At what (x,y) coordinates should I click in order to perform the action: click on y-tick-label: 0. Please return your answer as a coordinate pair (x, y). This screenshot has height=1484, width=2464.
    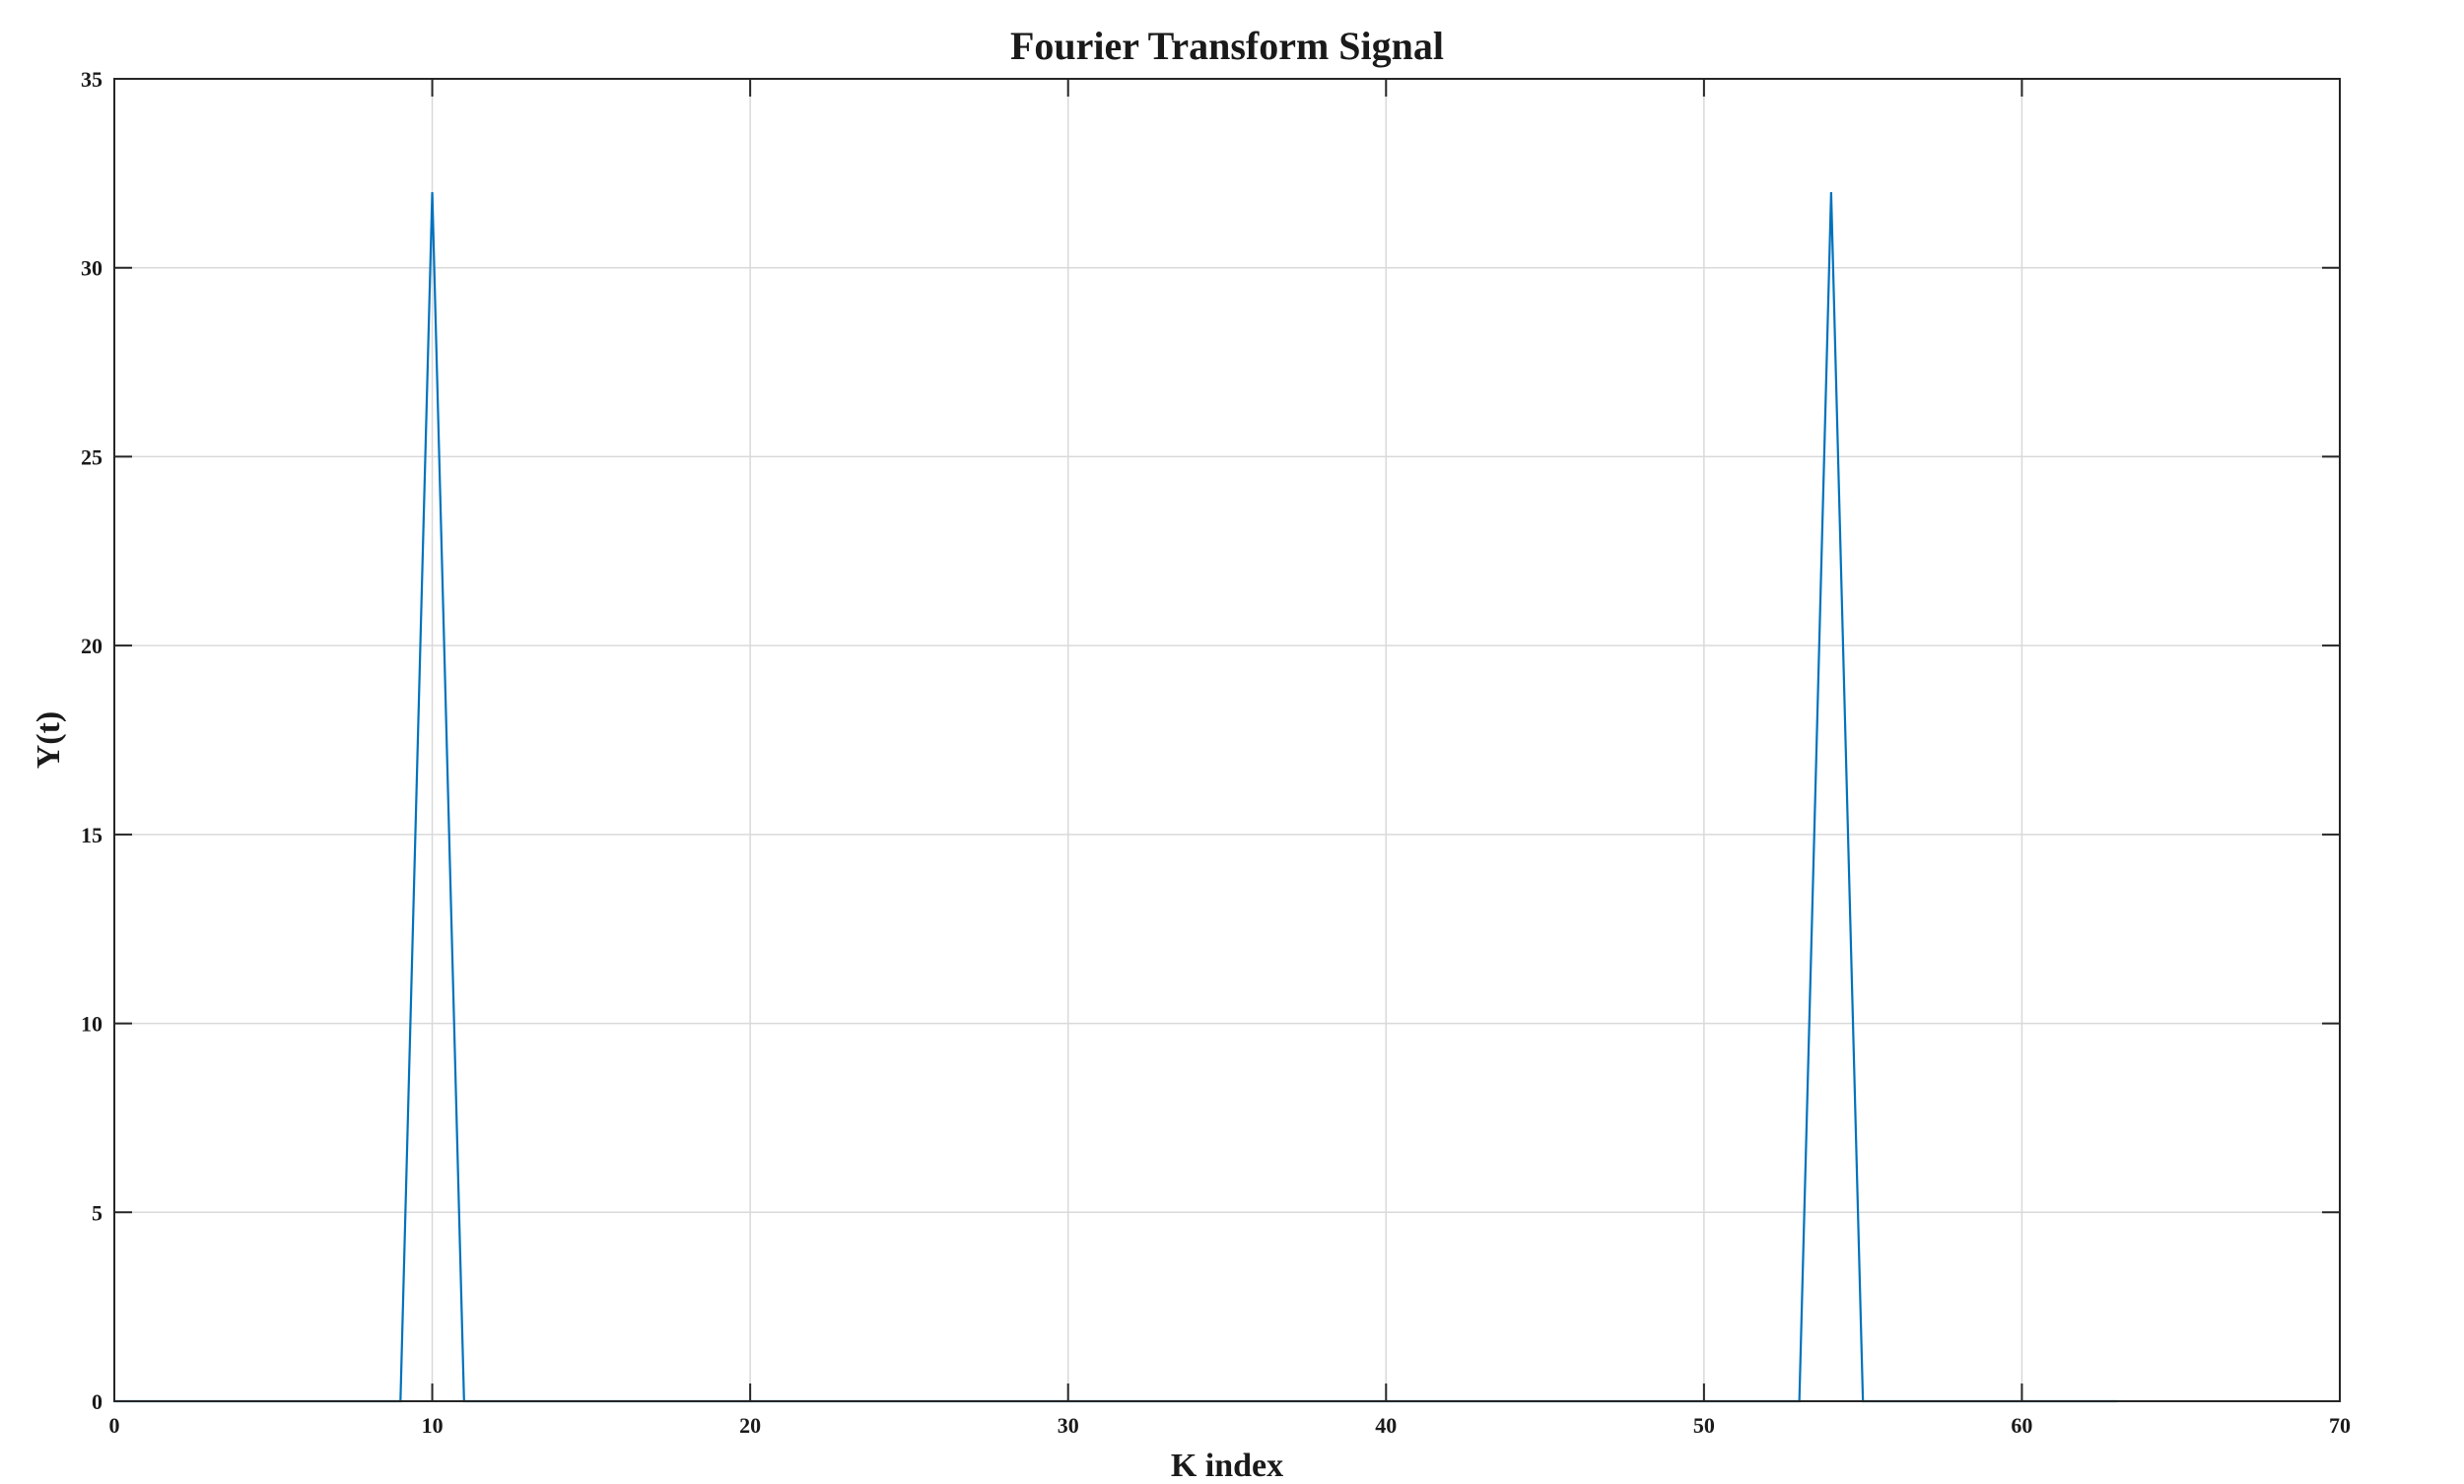
    Looking at the image, I should click on (97, 1401).